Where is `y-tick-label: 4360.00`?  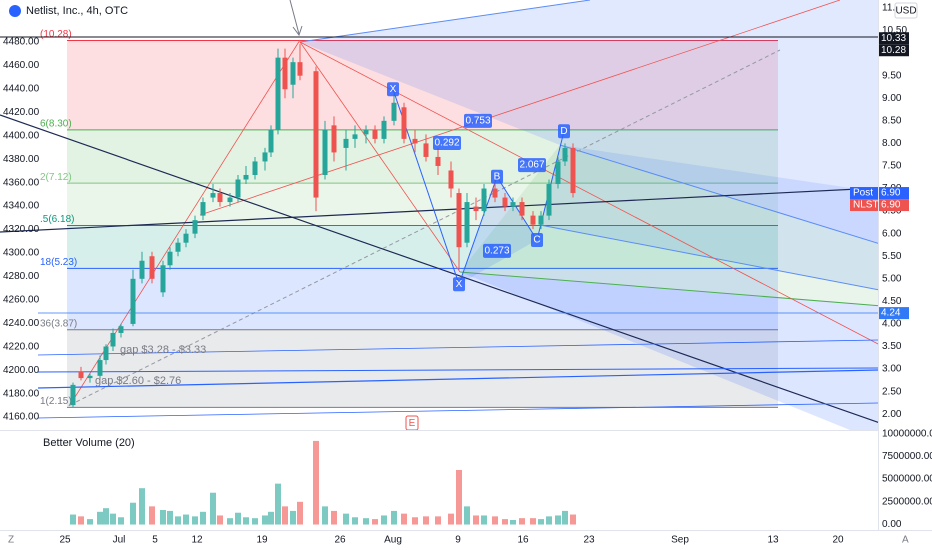 y-tick-label: 4360.00 is located at coordinates (21, 182).